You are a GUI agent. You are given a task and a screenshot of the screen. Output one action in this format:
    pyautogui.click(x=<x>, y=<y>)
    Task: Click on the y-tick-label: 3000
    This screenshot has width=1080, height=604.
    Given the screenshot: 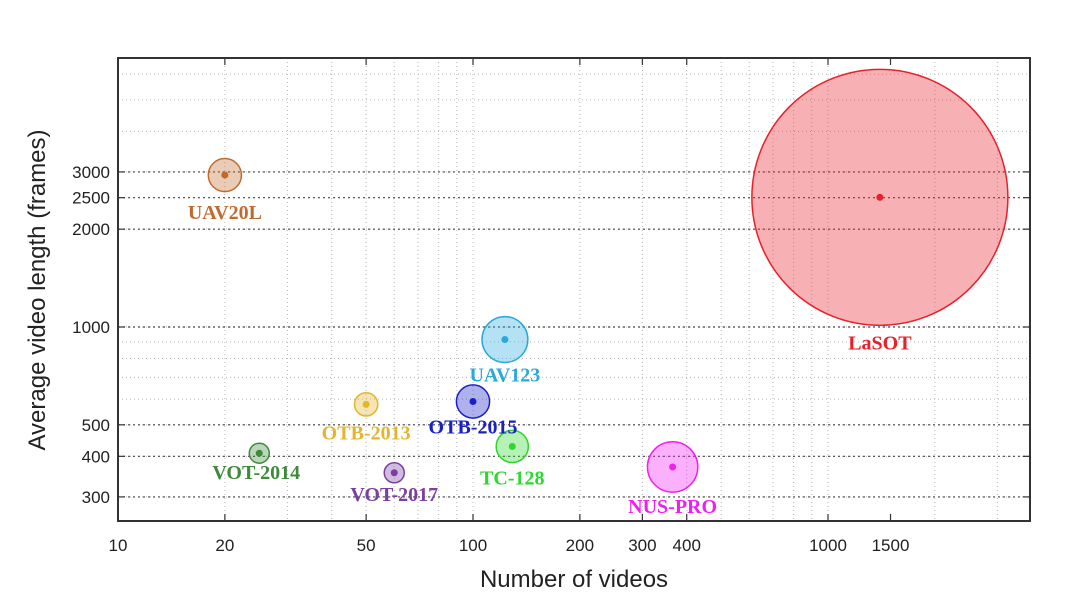 What is the action you would take?
    pyautogui.click(x=91, y=172)
    